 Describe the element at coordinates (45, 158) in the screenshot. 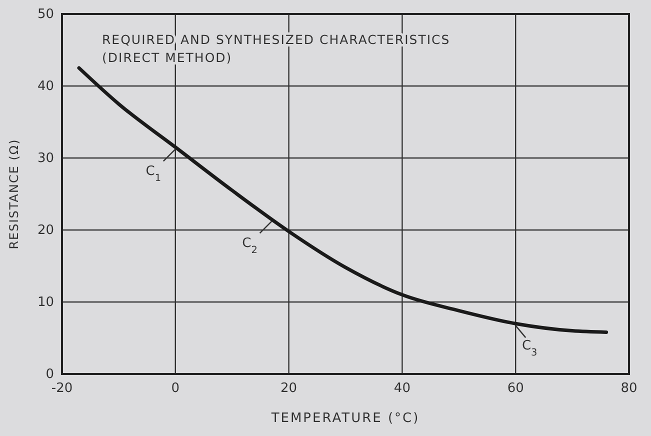

I see `y-tick-label: 30` at that location.